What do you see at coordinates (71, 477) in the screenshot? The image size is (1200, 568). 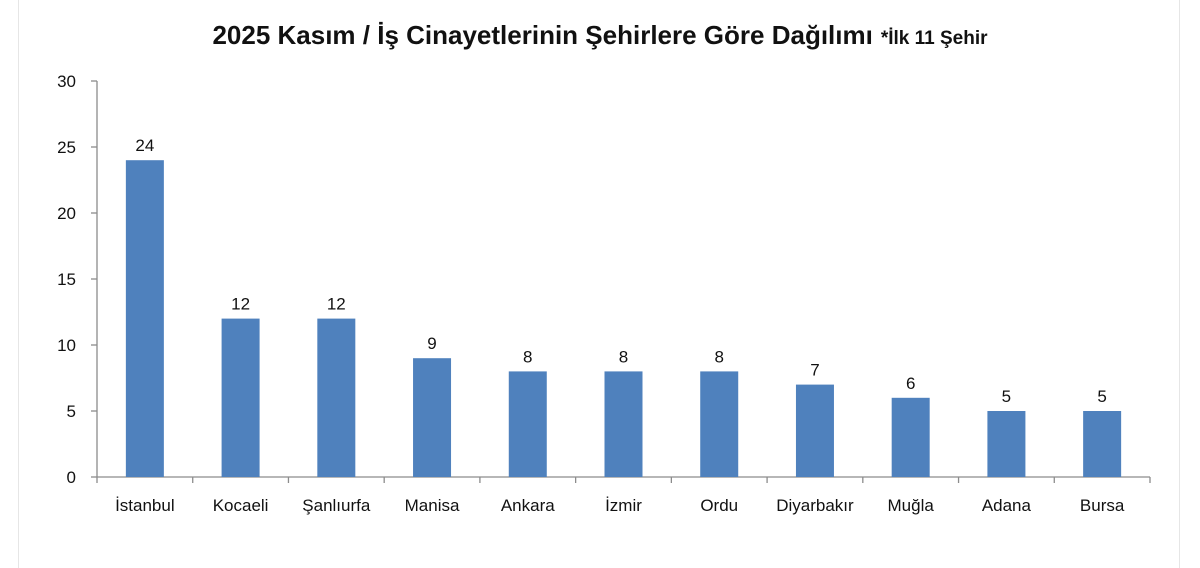 I see `y-tick-label: 0` at bounding box center [71, 477].